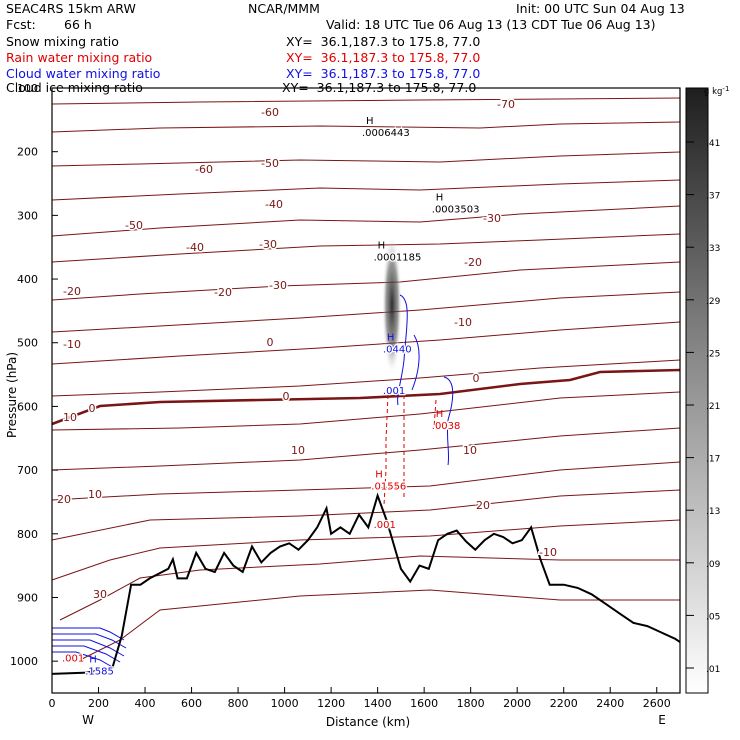 This screenshot has height=740, width=740. Describe the element at coordinates (27, 343) in the screenshot. I see `y-tick-label: 500` at that location.